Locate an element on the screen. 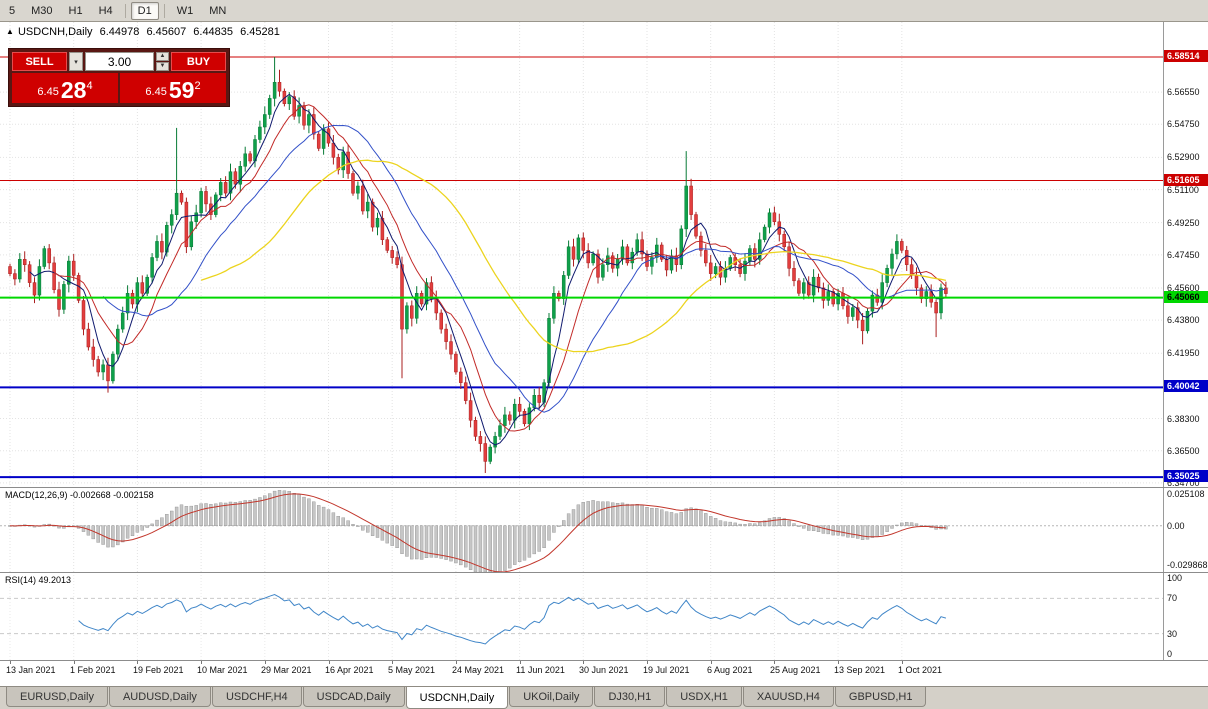 This screenshot has width=1208, height=709. sell-price-big: 28 is located at coordinates (73, 90).